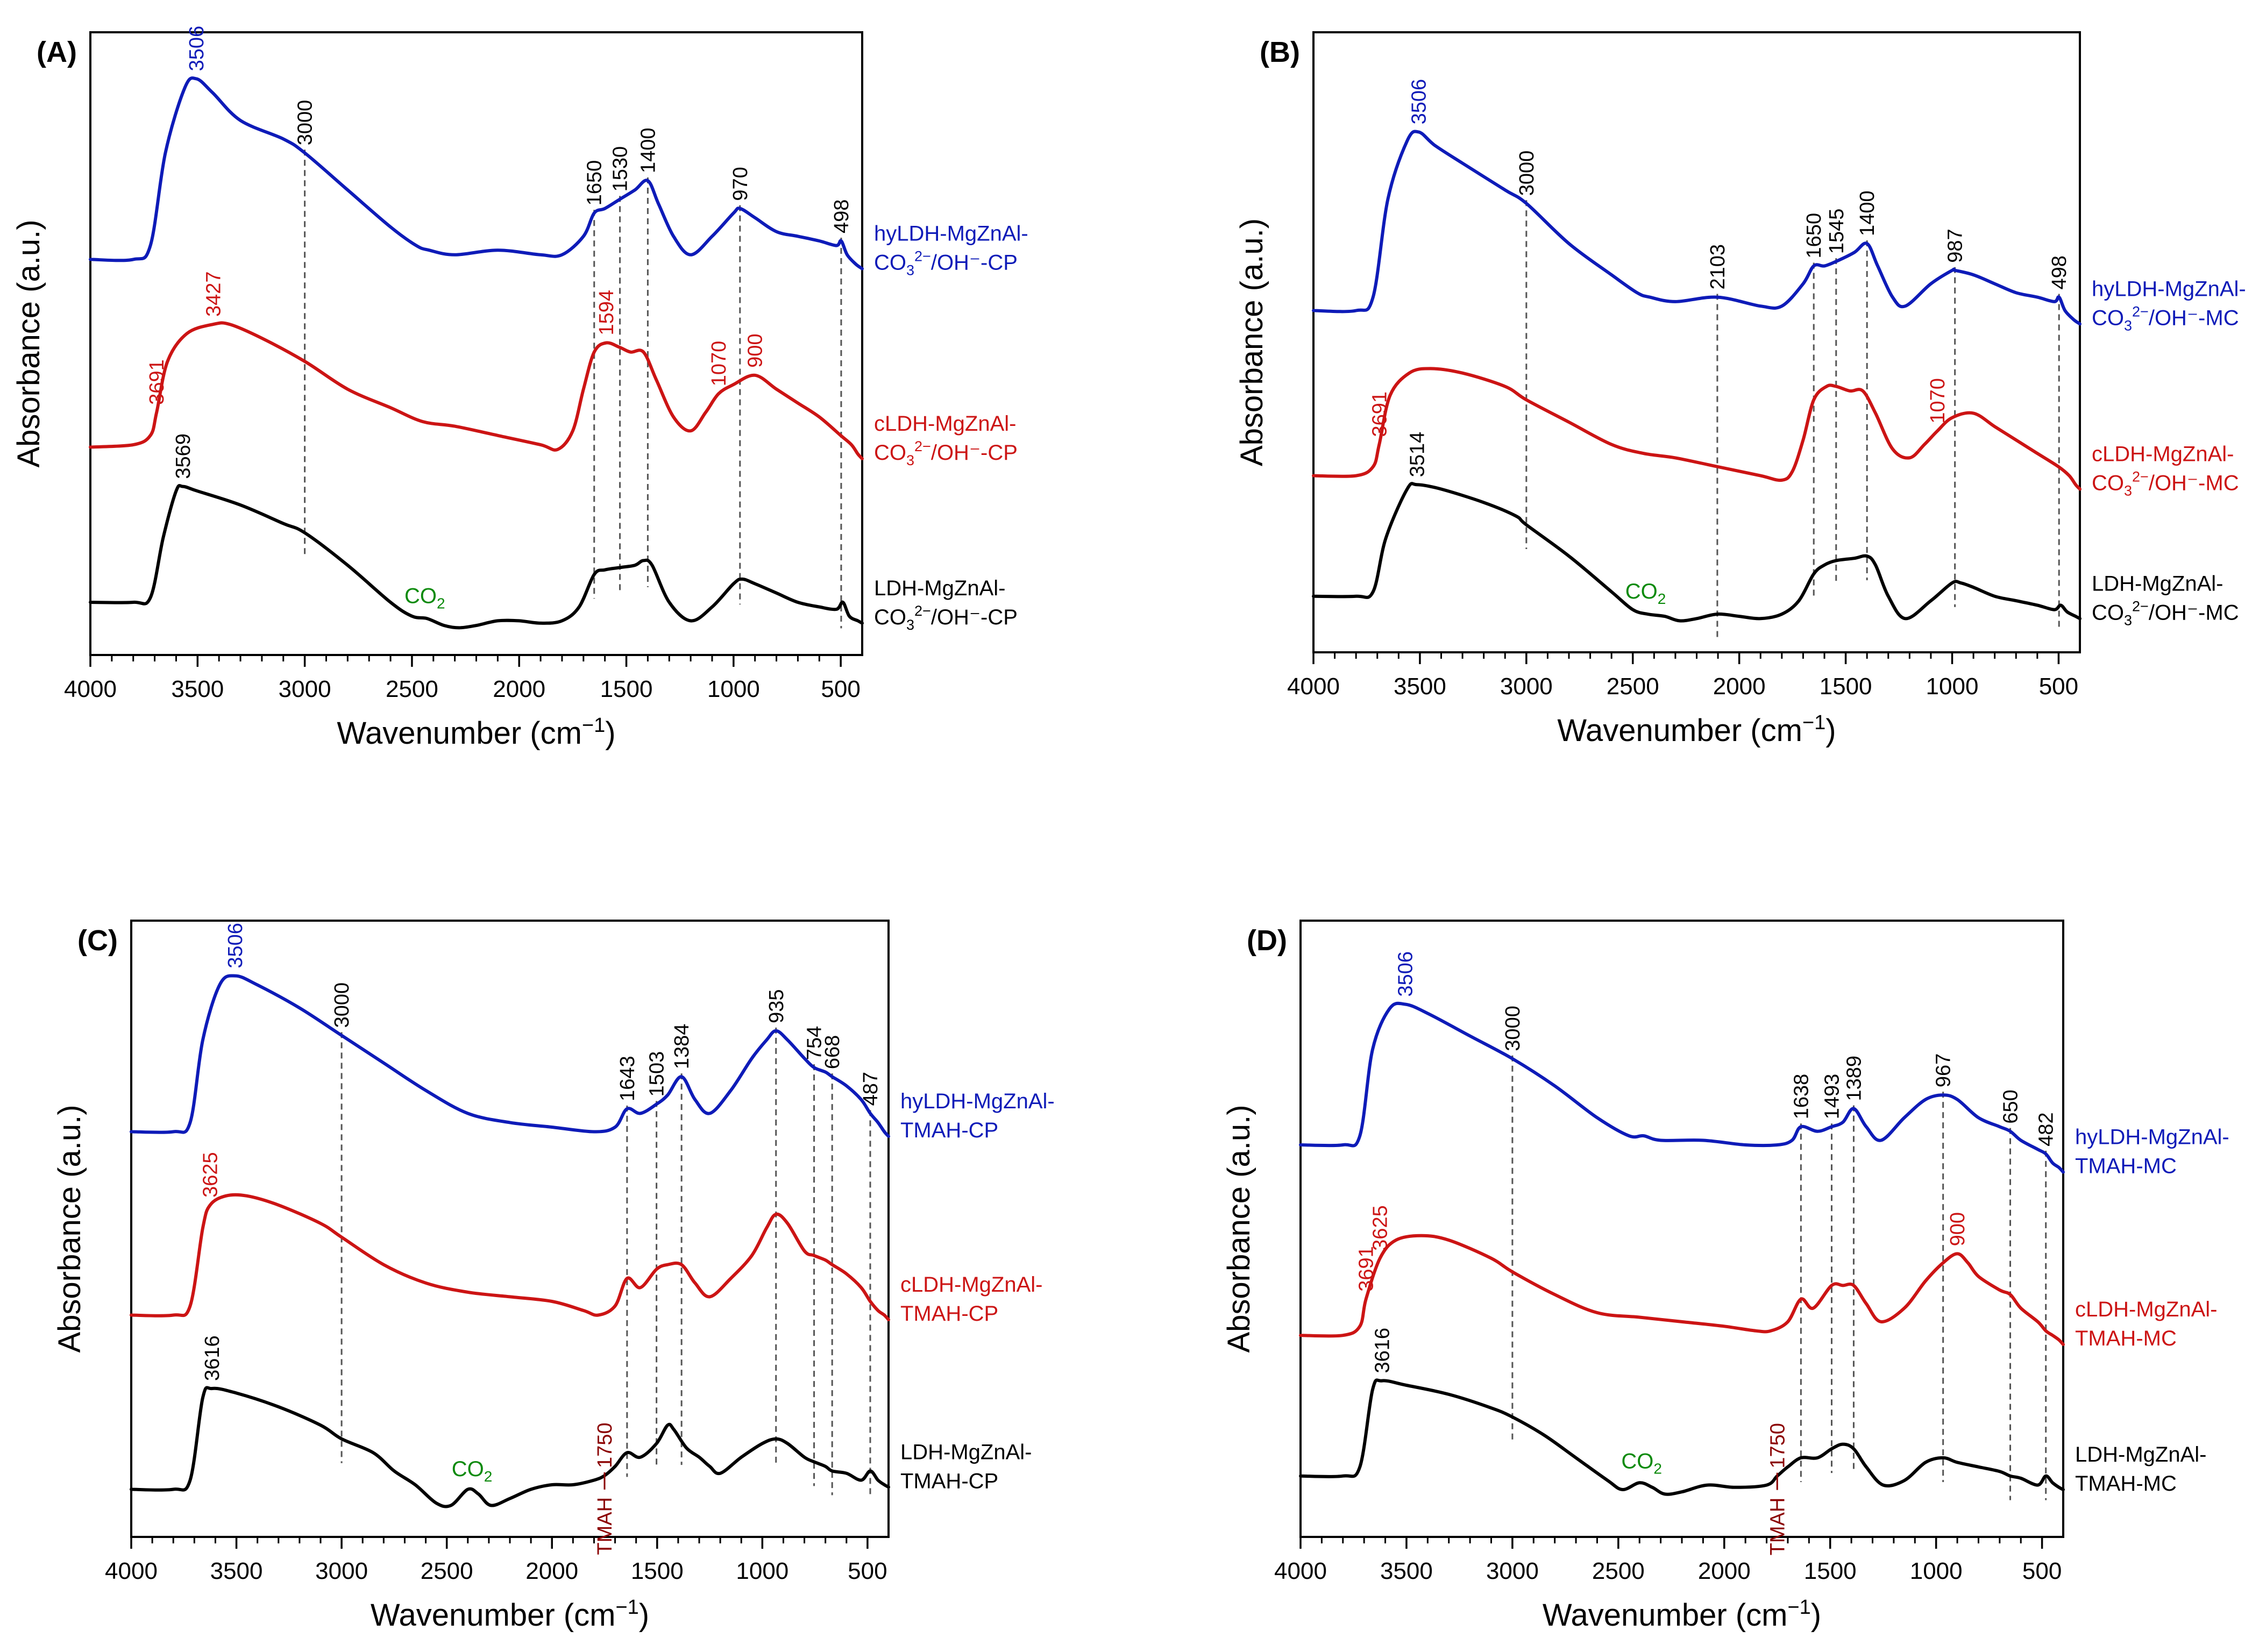 The width and height of the screenshot is (2259, 1652). What do you see at coordinates (1267, 940) in the screenshot?
I see `panel-label: (D)` at bounding box center [1267, 940].